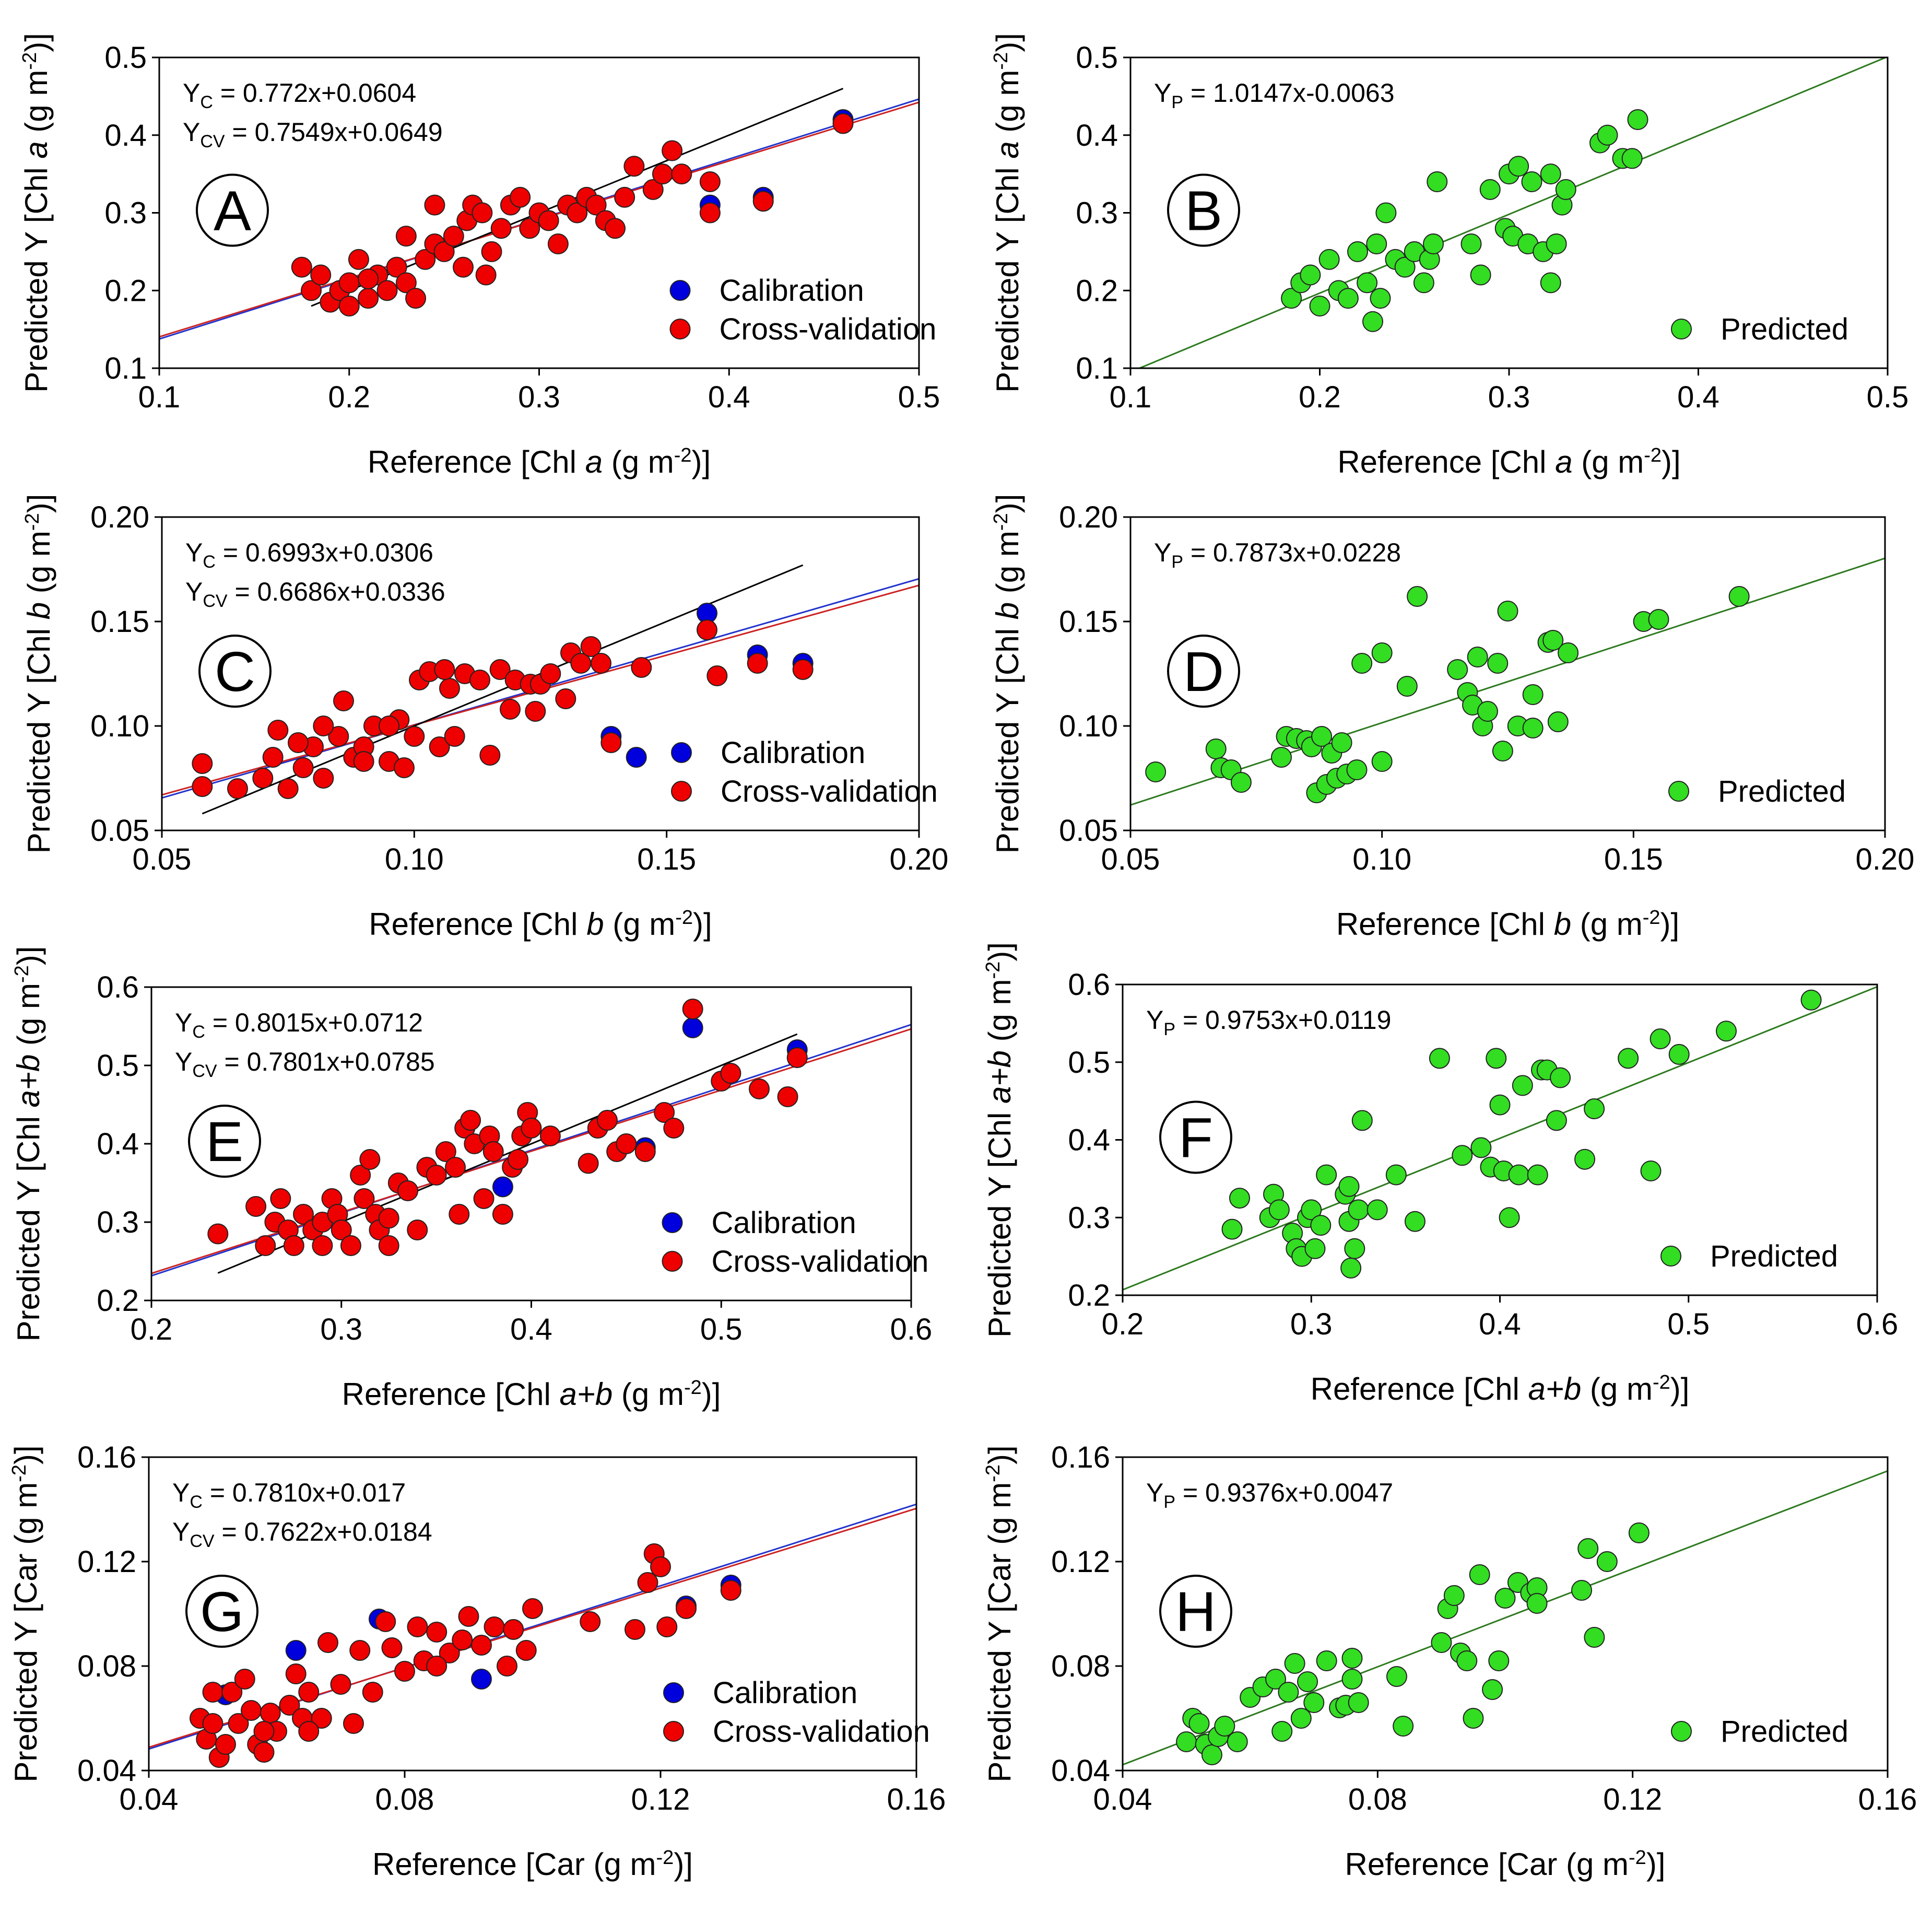 This screenshot has height=1911, width=1932. What do you see at coordinates (1089, 1063) in the screenshot?
I see `panel-f-ytick-label-3: 0.5` at bounding box center [1089, 1063].